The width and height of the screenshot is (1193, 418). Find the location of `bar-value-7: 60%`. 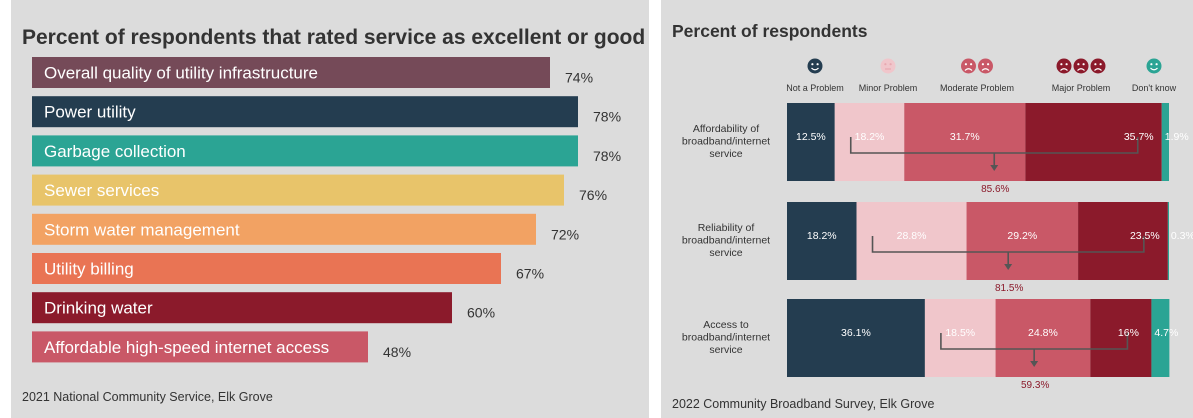

bar-value-7: 60% is located at coordinates (481, 313).